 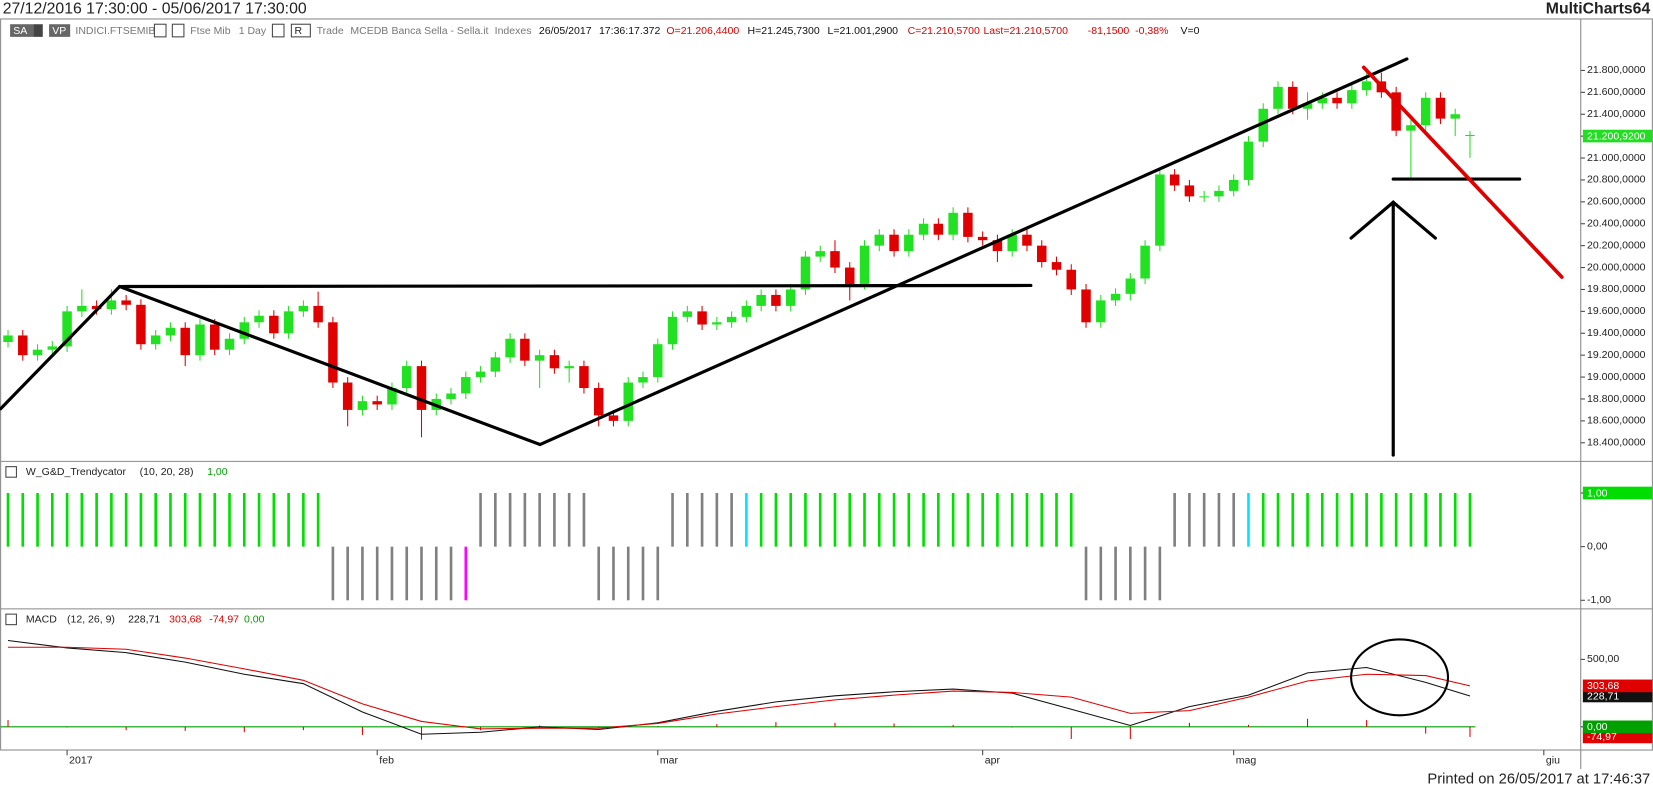 What do you see at coordinates (330, 365) in the screenshot?
I see `trend-line` at bounding box center [330, 365].